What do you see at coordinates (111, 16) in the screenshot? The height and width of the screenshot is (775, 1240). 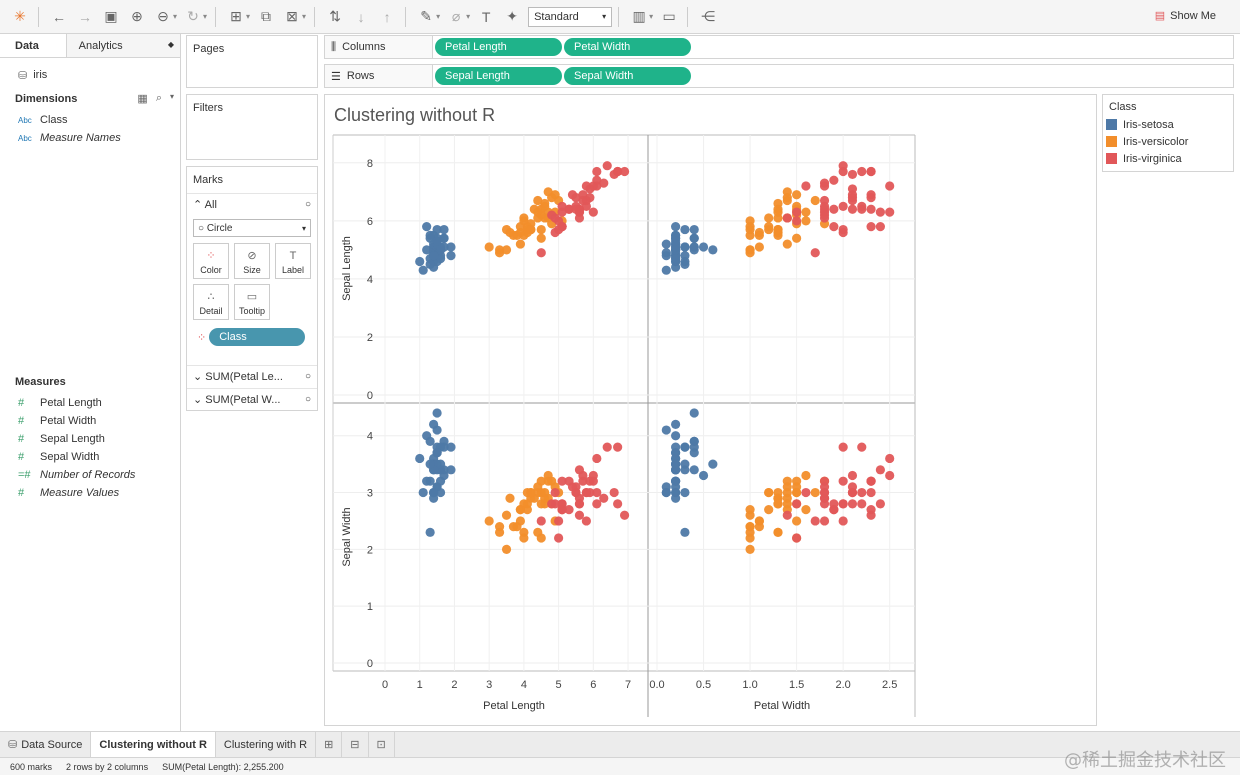 I see `save-icon: ▣` at bounding box center [111, 16].